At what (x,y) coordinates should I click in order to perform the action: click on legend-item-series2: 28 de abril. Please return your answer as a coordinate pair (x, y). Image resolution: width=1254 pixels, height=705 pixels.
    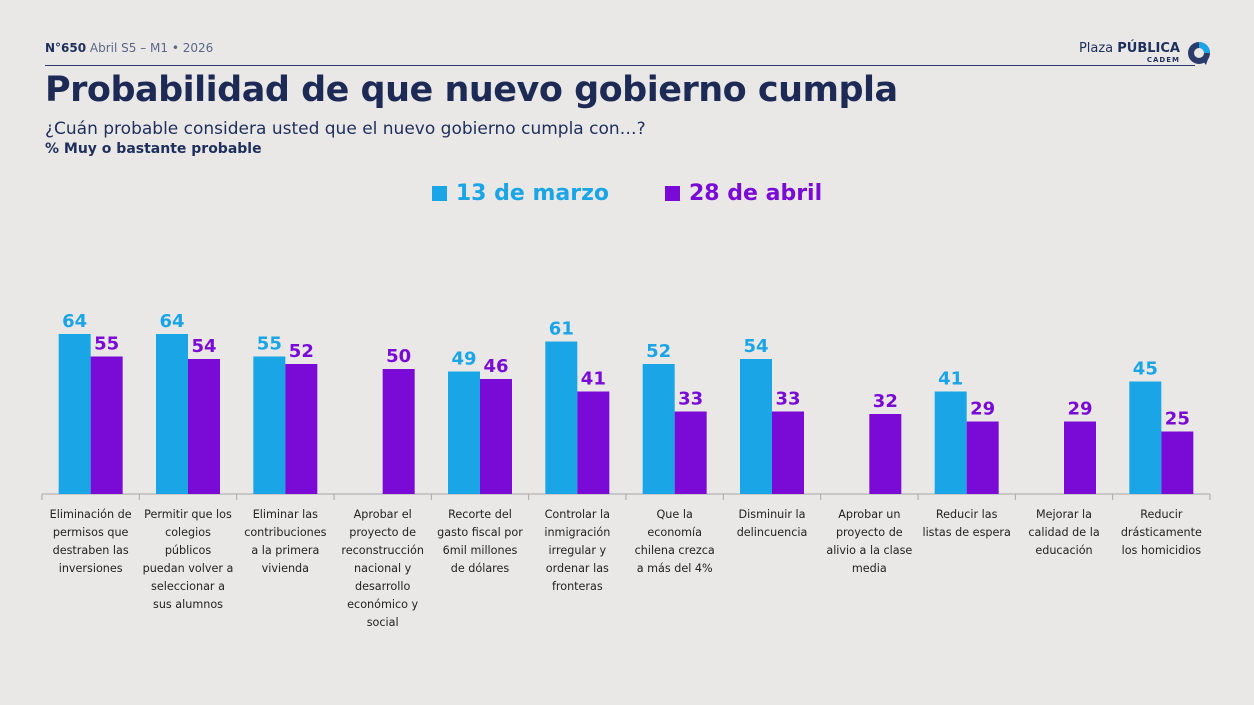
    Looking at the image, I should click on (743, 193).